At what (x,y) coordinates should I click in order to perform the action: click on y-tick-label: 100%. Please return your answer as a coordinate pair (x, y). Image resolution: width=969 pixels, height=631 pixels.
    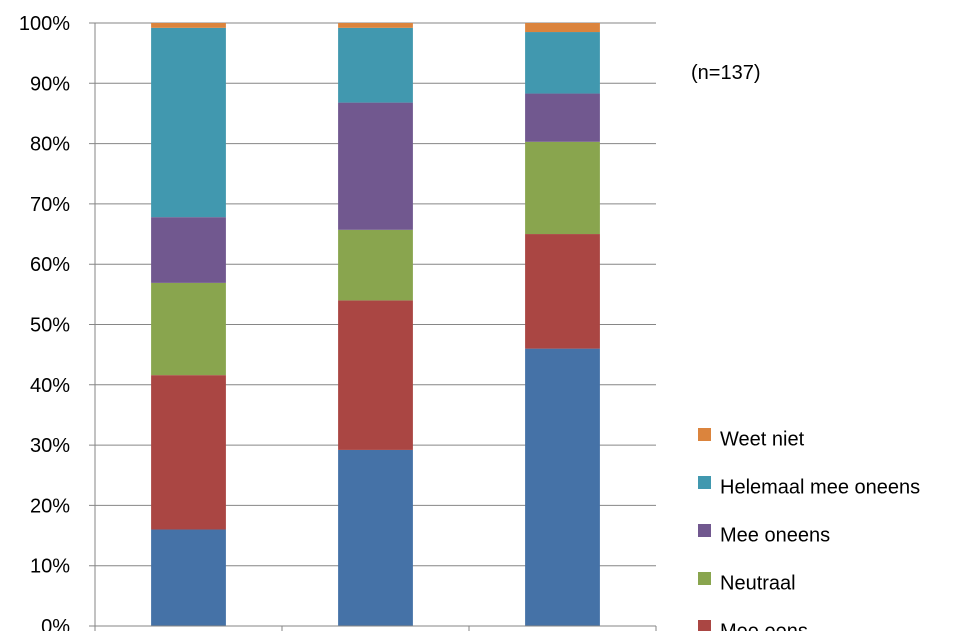
    Looking at the image, I should click on (44, 24).